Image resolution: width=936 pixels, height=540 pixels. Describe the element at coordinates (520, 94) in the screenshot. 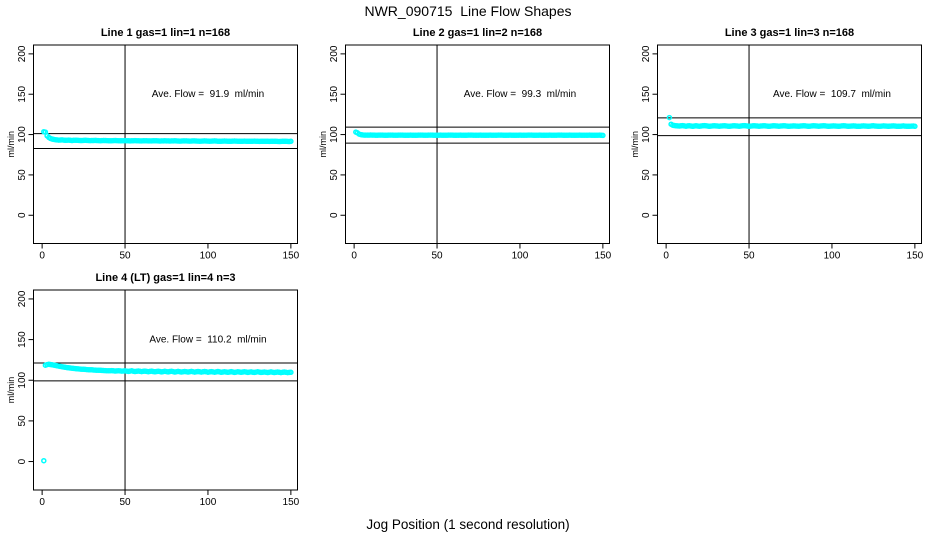

I see `average-flow-annotation: Ave. Flow = 99.3 ml/min` at that location.